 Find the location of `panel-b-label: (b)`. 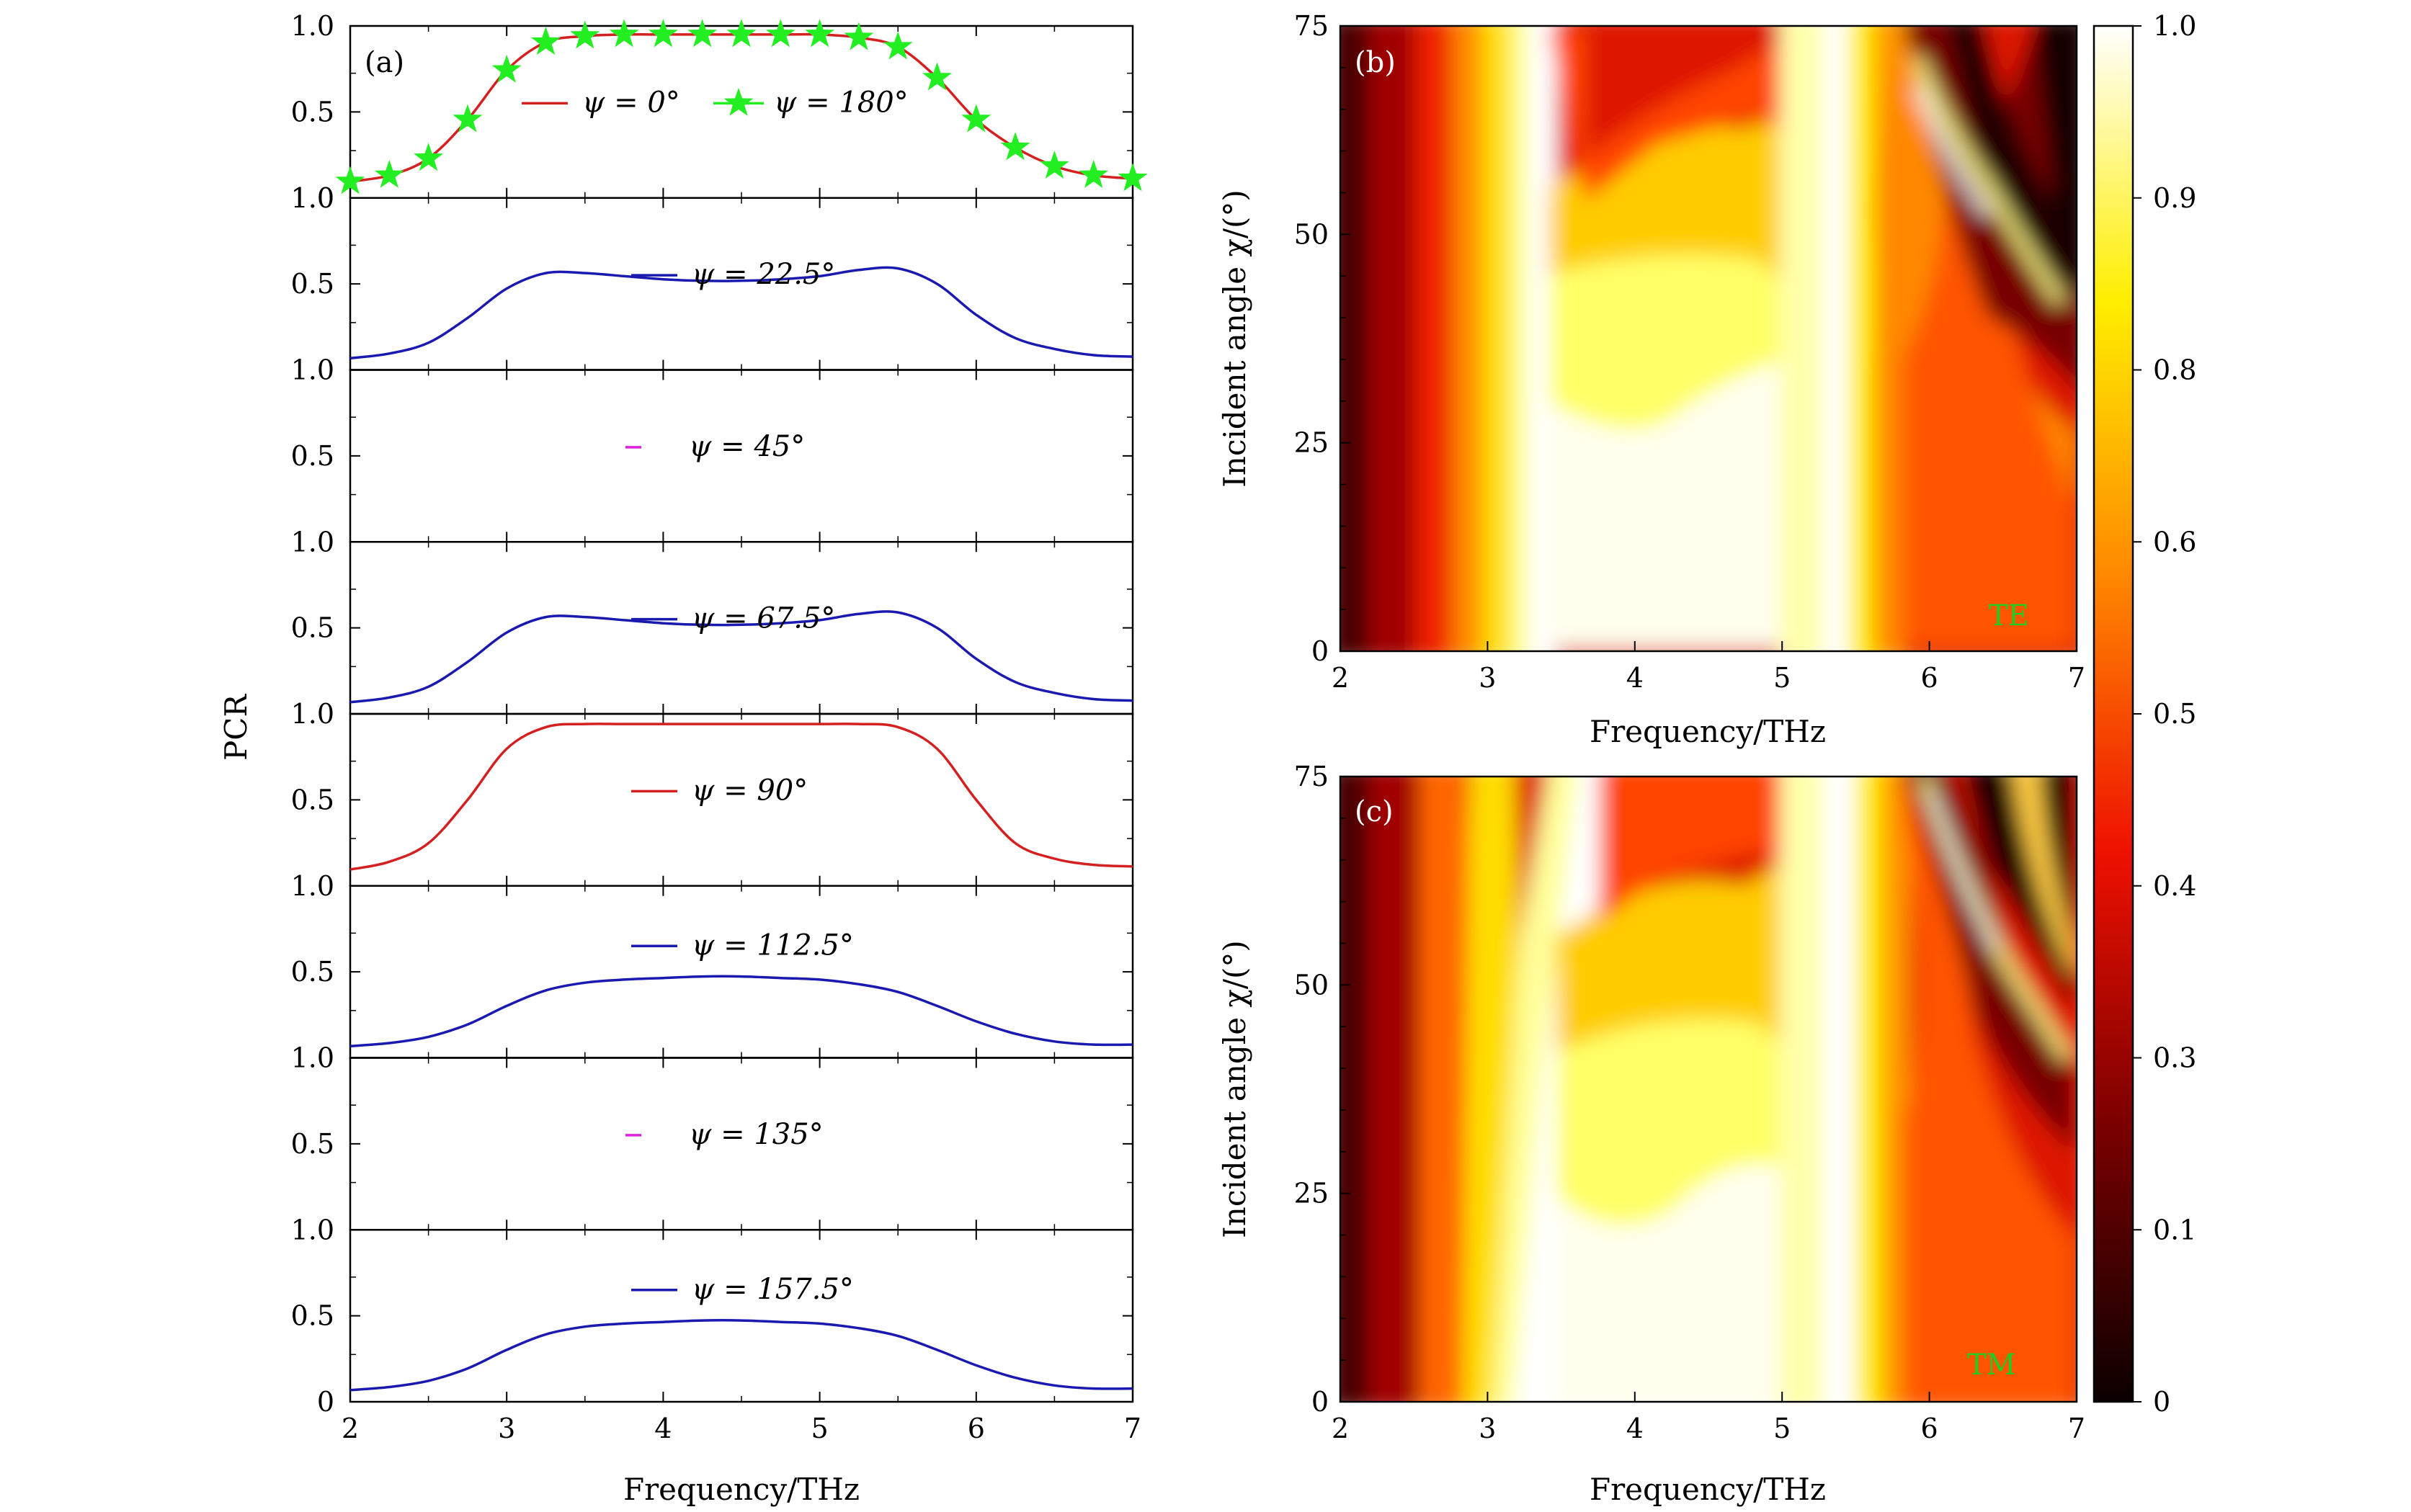

panel-b-label: (b) is located at coordinates (1375, 62).